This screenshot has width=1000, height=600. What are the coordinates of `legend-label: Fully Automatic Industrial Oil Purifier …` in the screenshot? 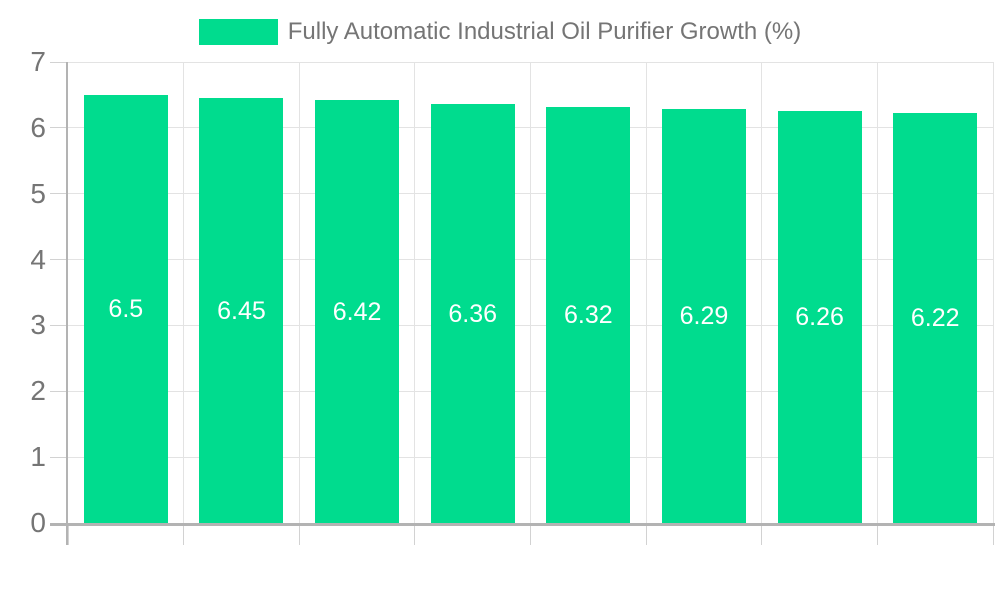 It's located at (544, 31).